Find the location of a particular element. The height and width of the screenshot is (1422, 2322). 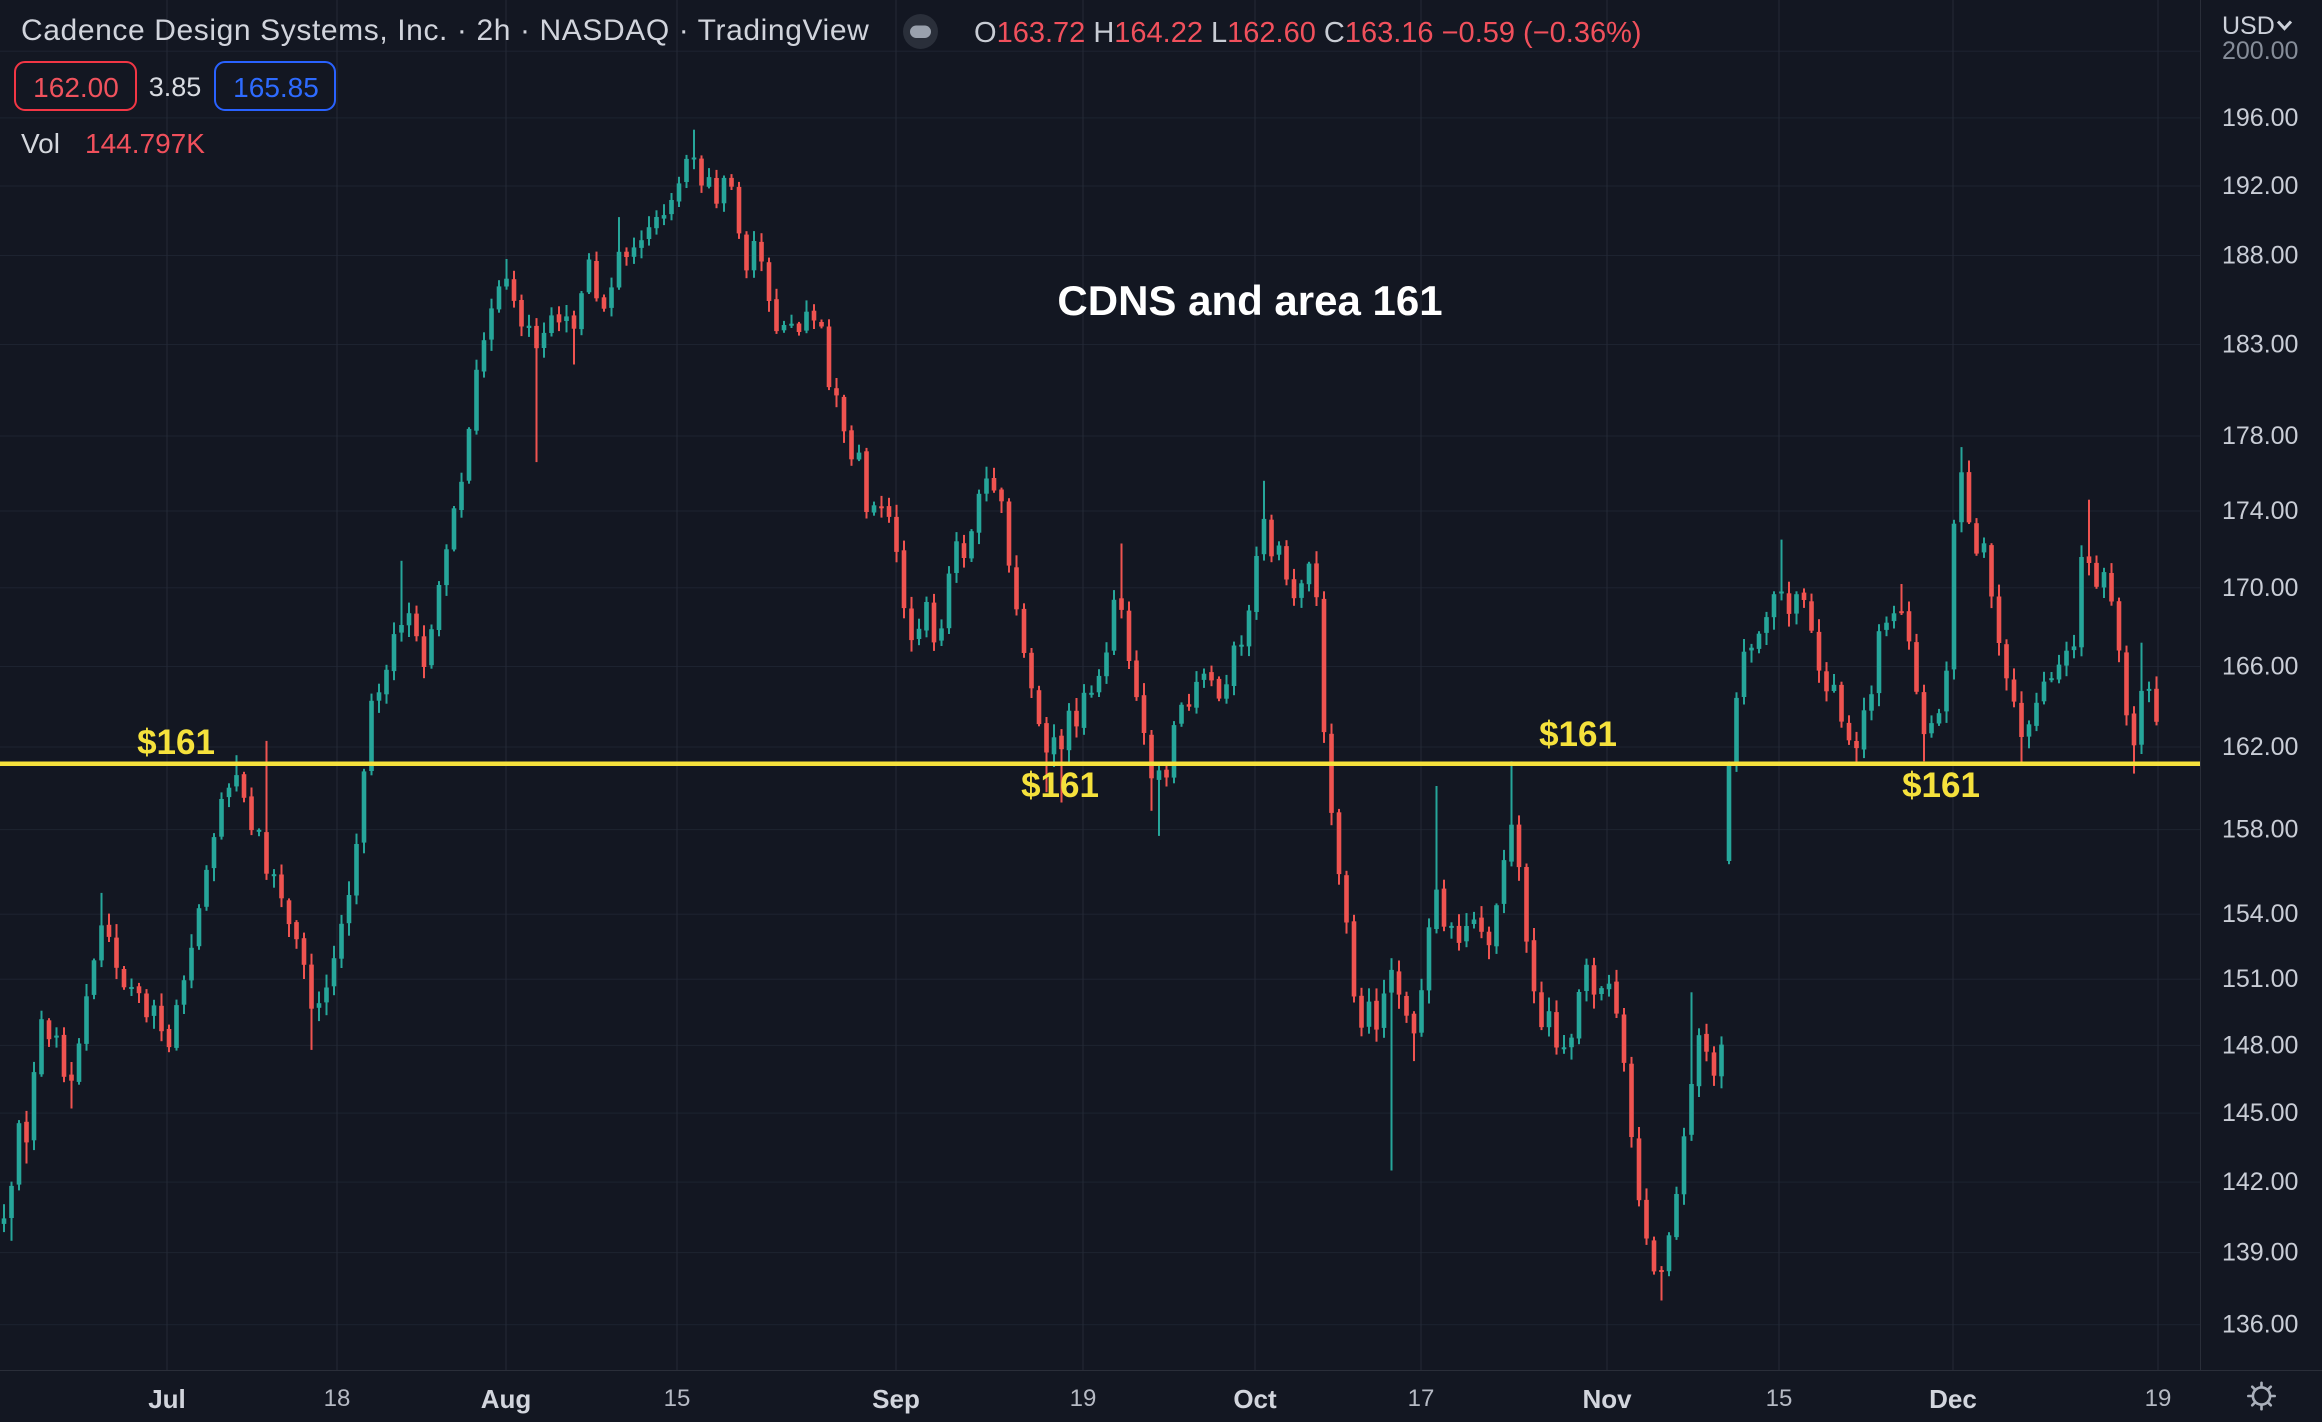

svg-text: 148.00 is located at coordinates (2260, 1045).